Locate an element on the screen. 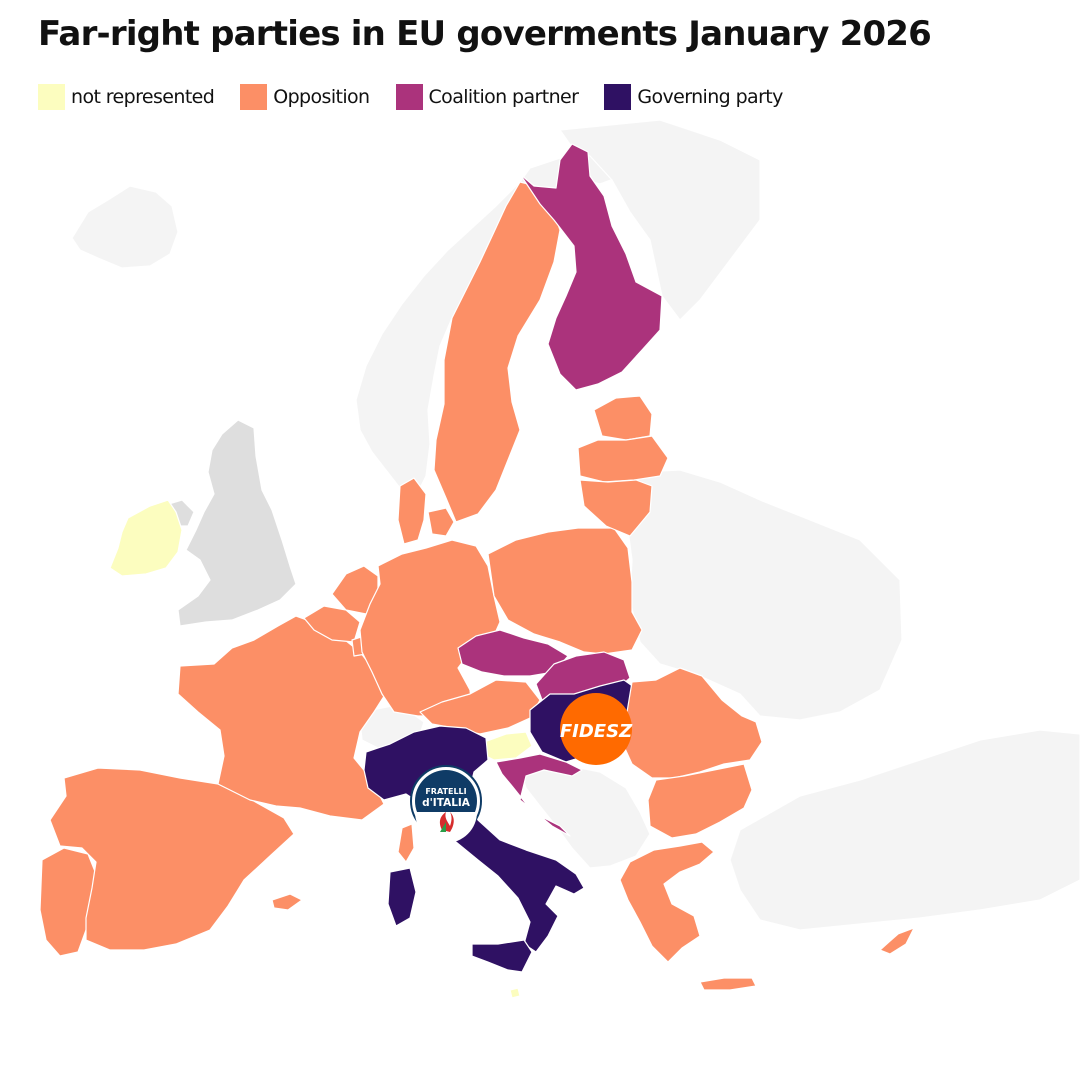  fratelli-ditalia-logo: FRATELLI d'ITALIA is located at coordinates (446, 804).